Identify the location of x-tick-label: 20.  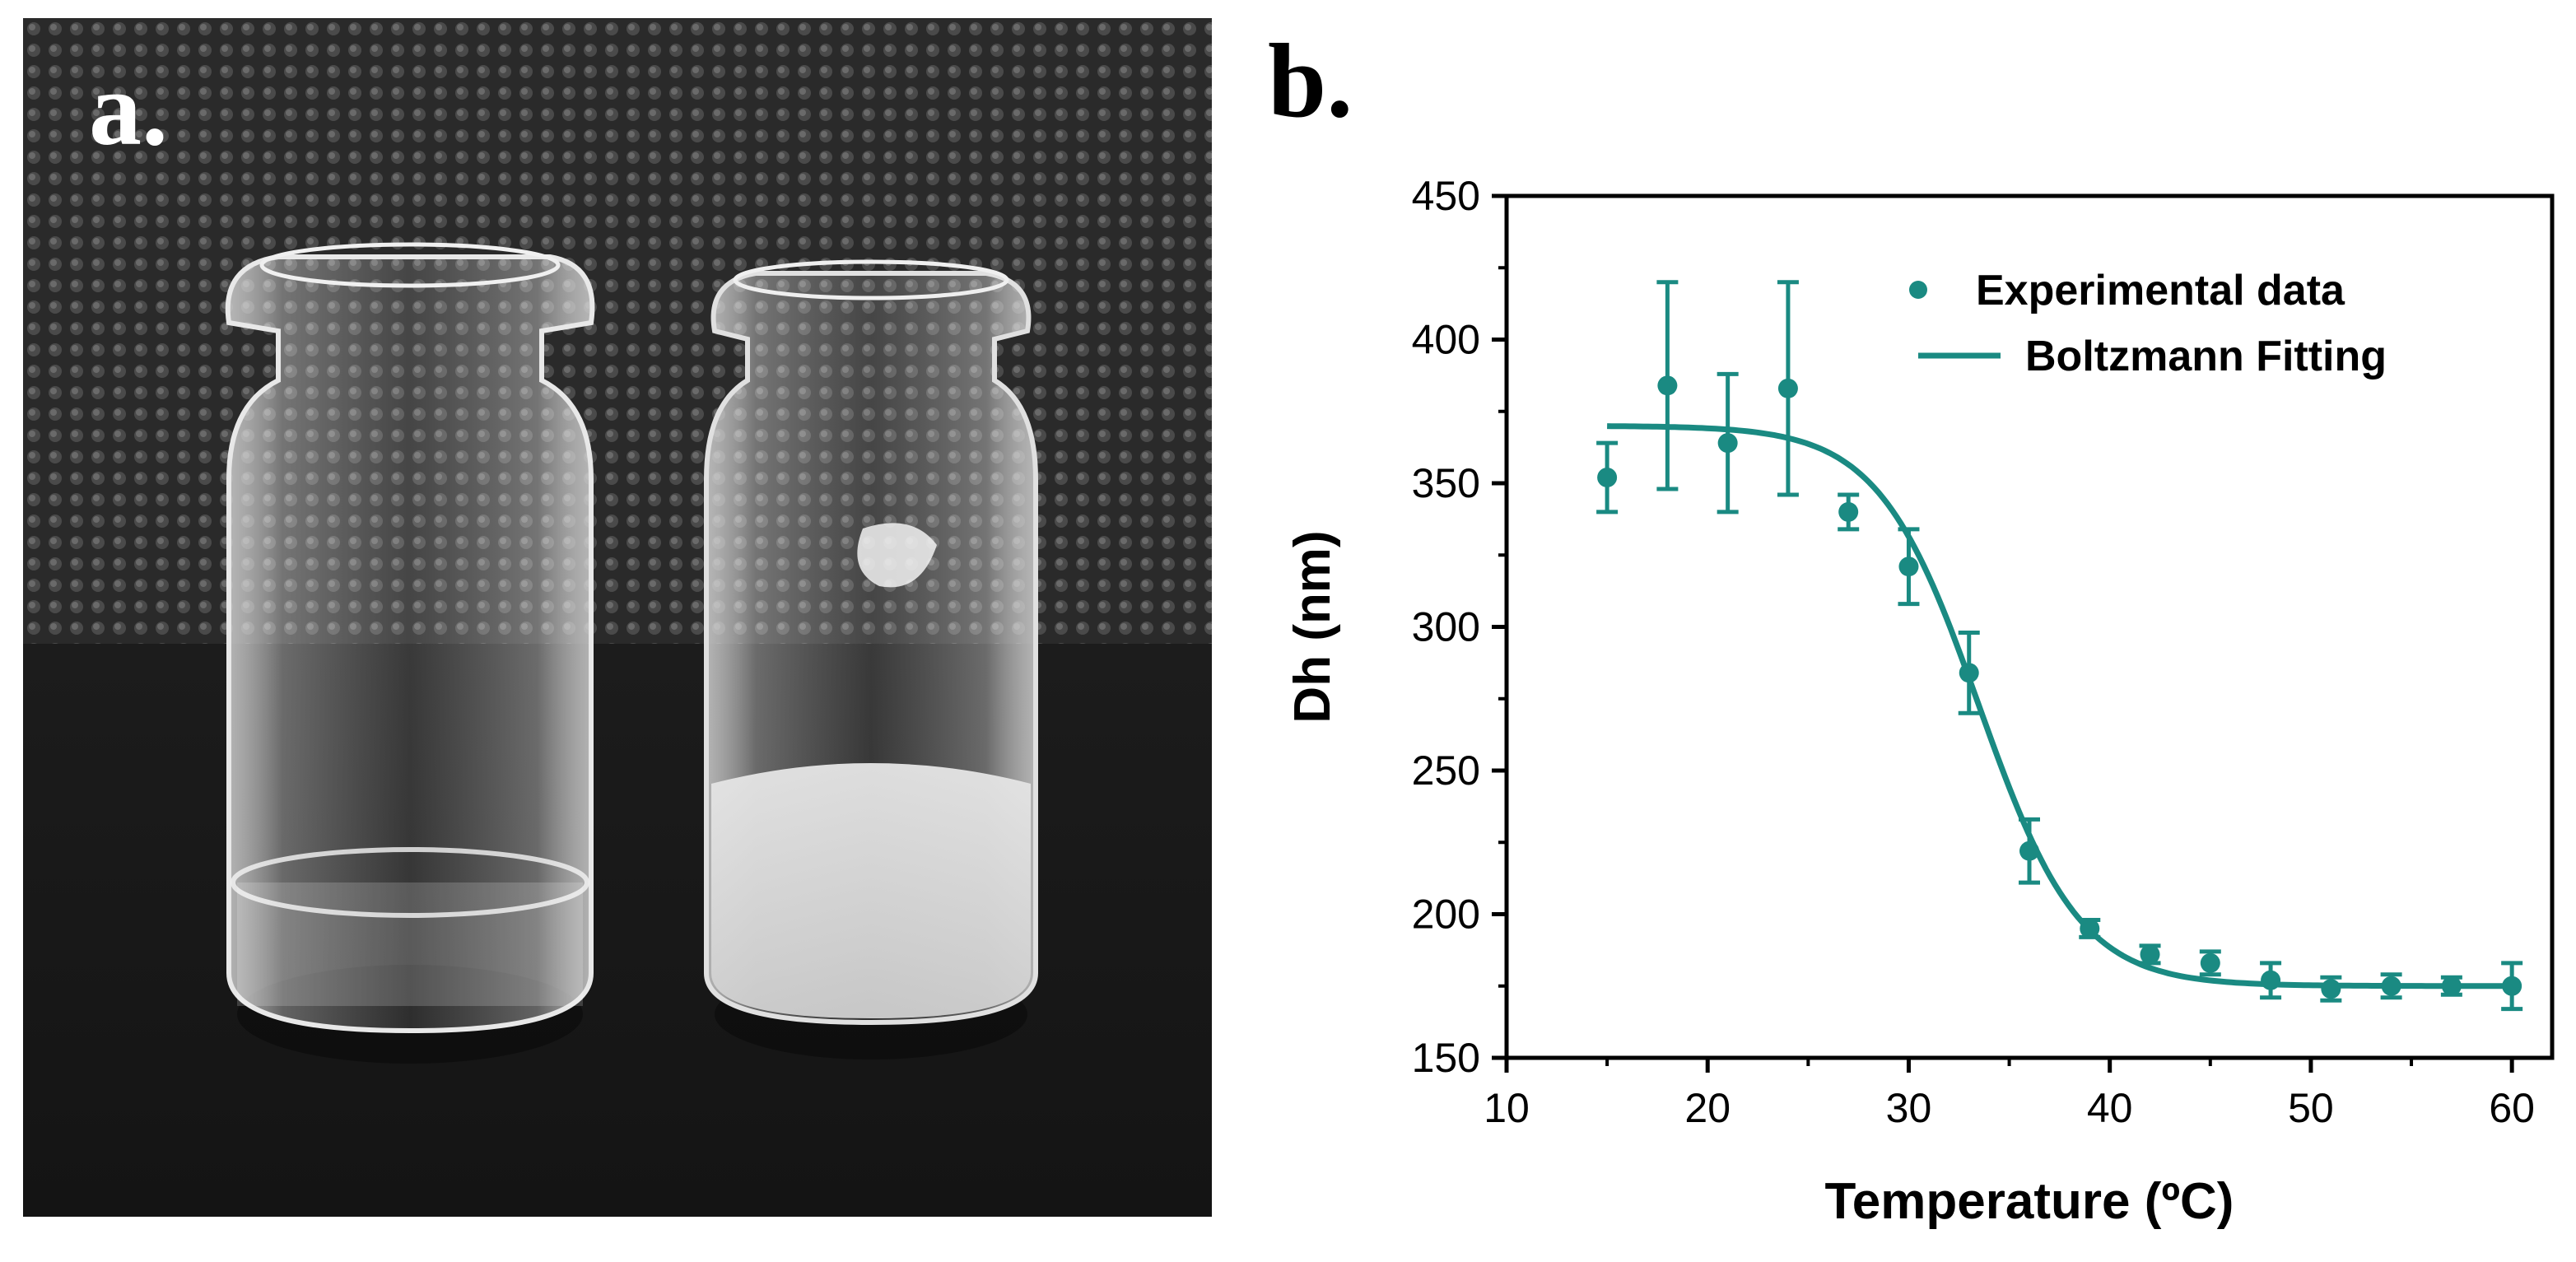
(1707, 1108).